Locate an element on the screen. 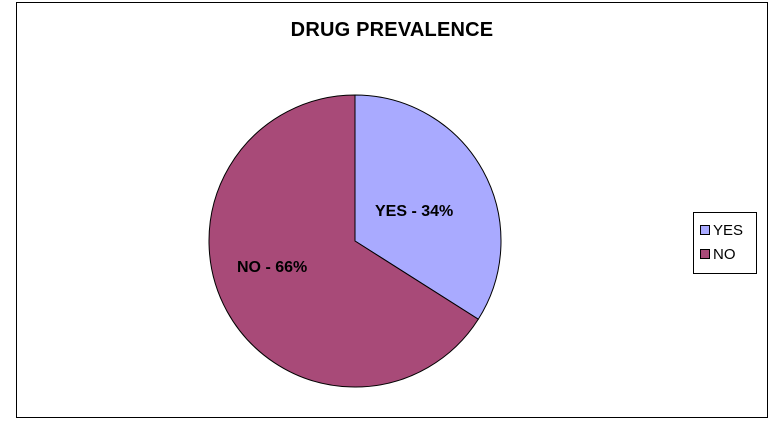 The image size is (772, 421). chart-title: DRUG PREVALENCE is located at coordinates (392, 30).